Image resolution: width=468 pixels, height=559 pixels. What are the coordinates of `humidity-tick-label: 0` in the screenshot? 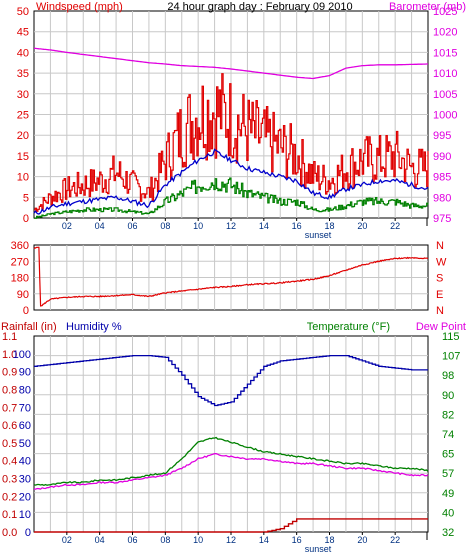 It's located at (28, 533).